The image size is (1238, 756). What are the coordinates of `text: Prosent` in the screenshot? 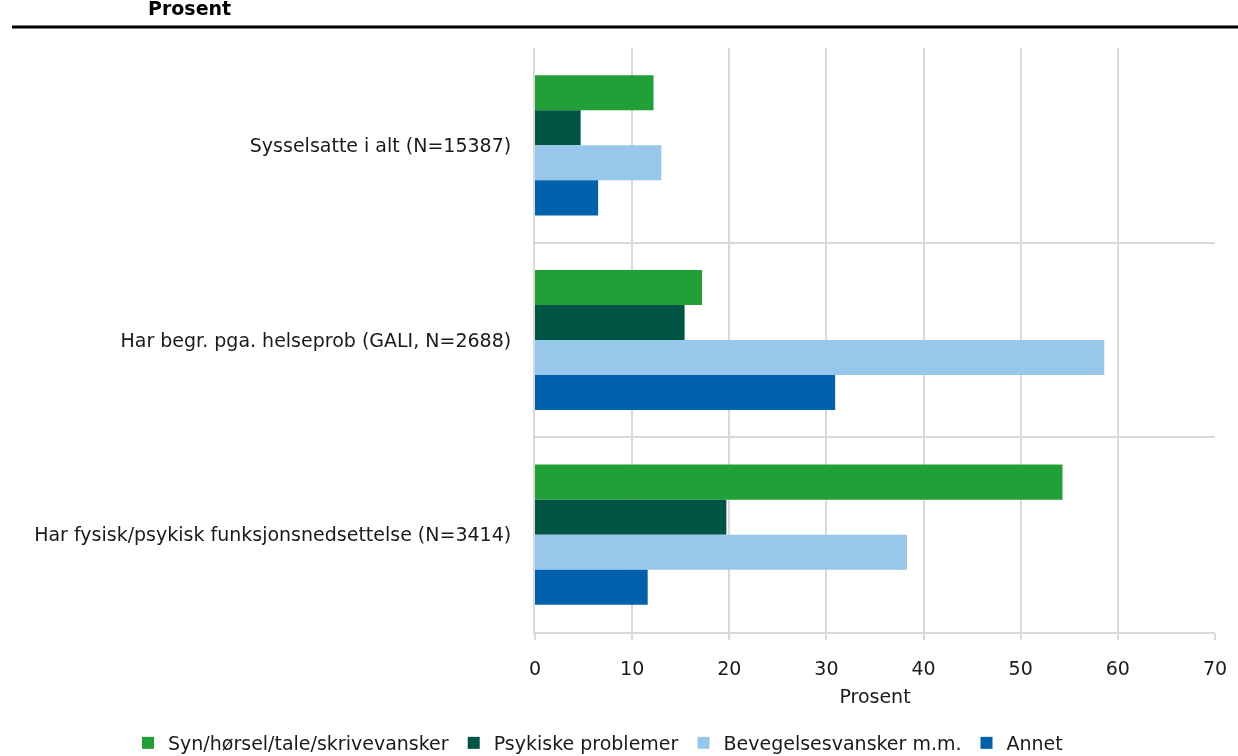 It's located at (190, 10).